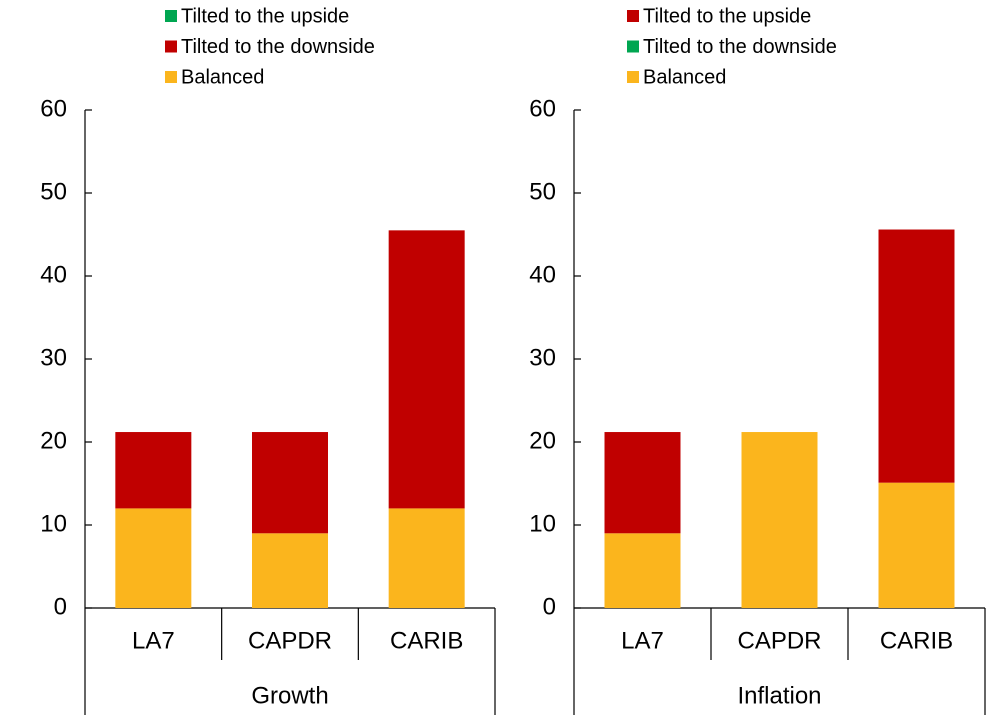 The image size is (997, 715). I want to click on x-axis-label: Inflation, so click(779, 695).